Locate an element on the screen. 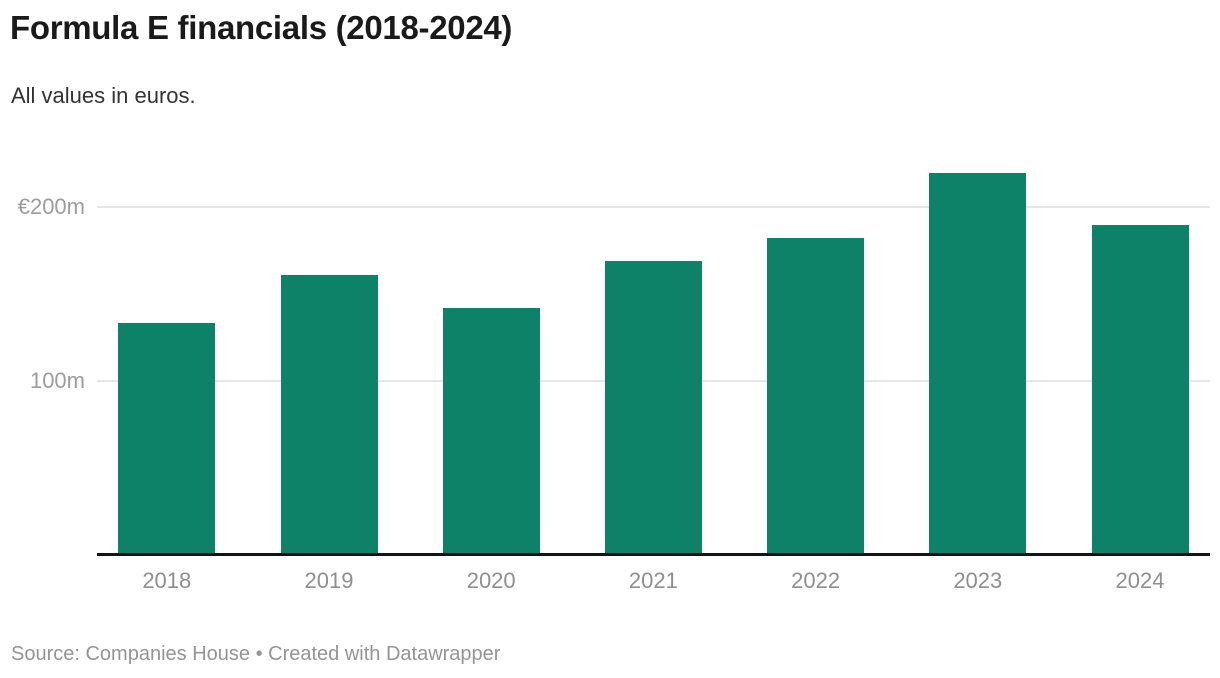 The height and width of the screenshot is (678, 1220). x-axis-tick-label-2018: 2018 is located at coordinates (167, 580).